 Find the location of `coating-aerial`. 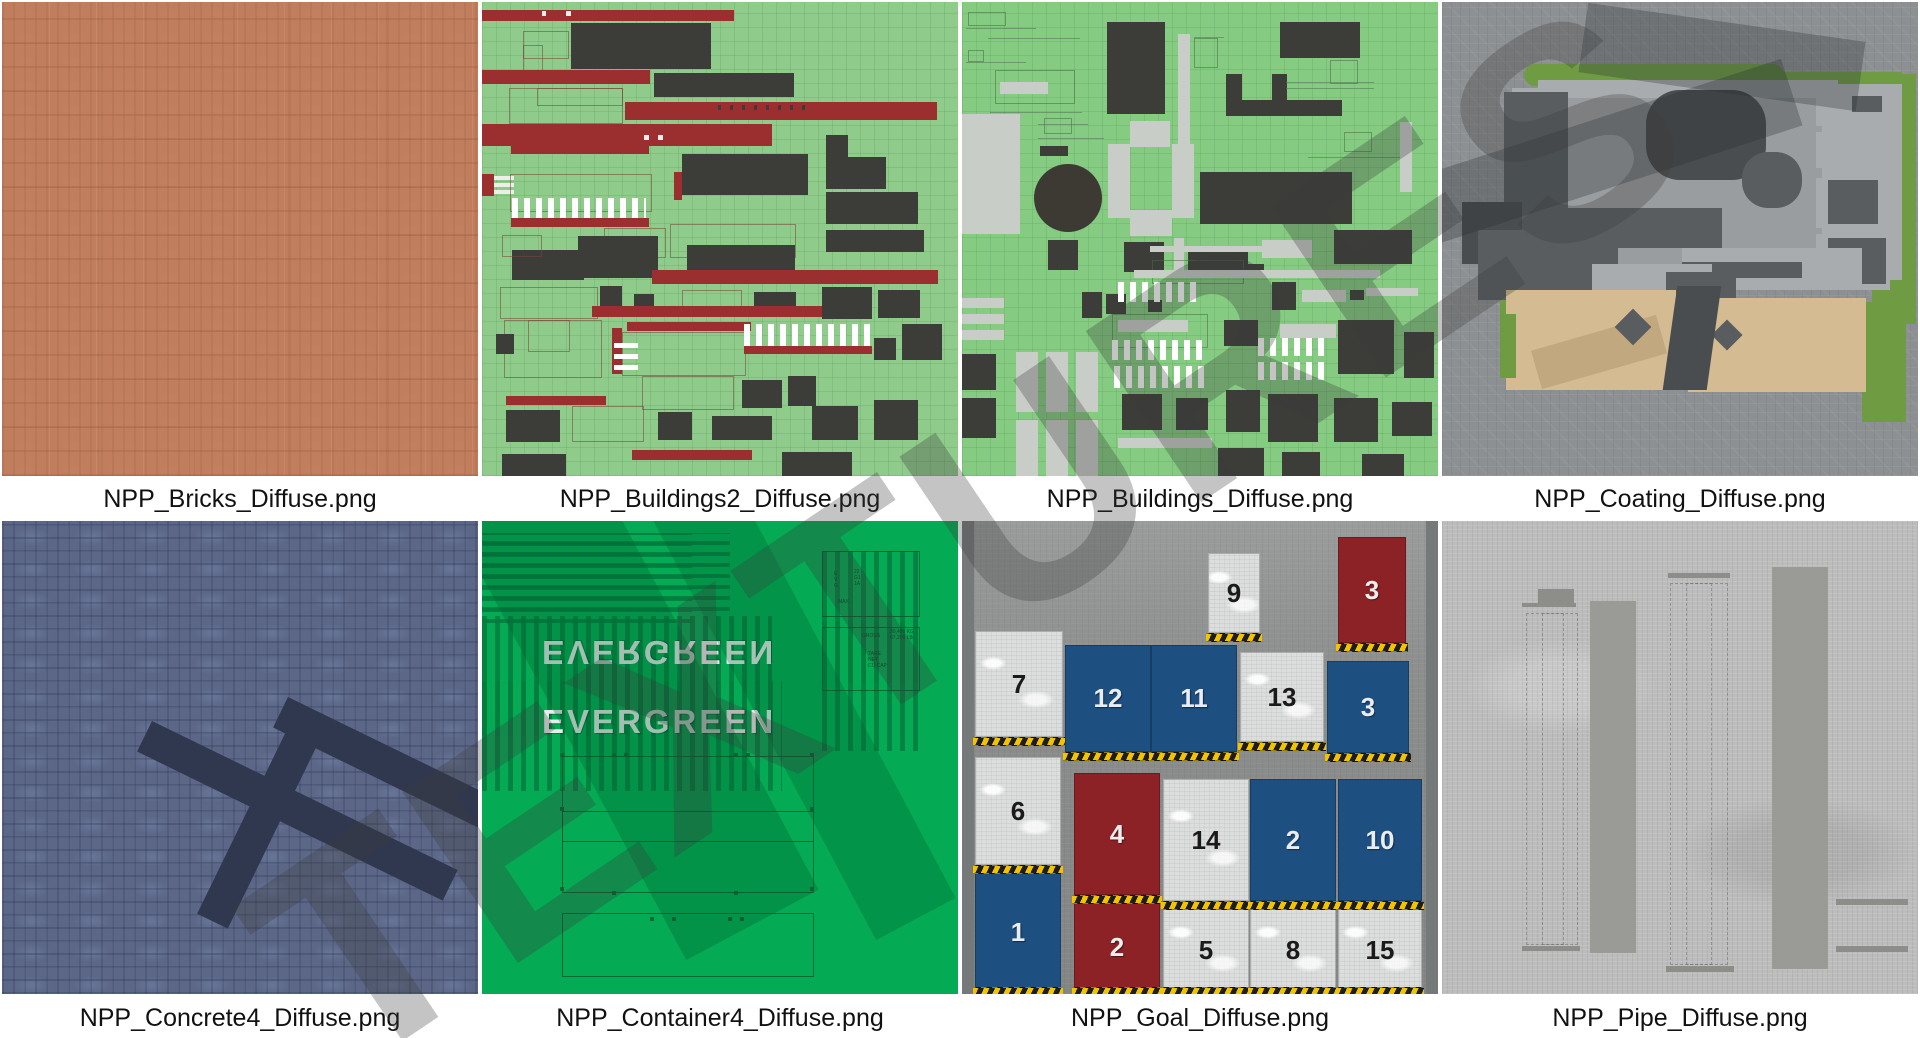

coating-aerial is located at coordinates (1680, 239).